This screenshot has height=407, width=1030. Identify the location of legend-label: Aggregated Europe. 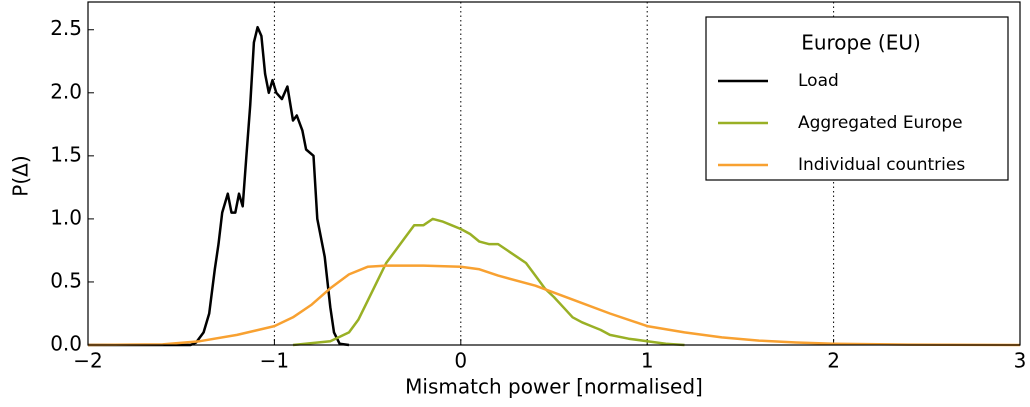
(880, 123).